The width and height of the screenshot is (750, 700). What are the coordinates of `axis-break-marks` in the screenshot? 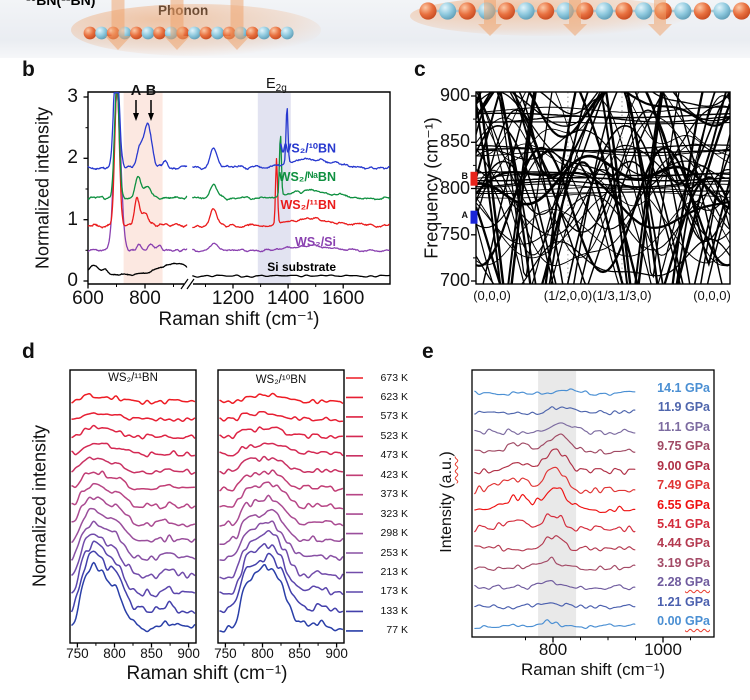 It's located at (187, 284).